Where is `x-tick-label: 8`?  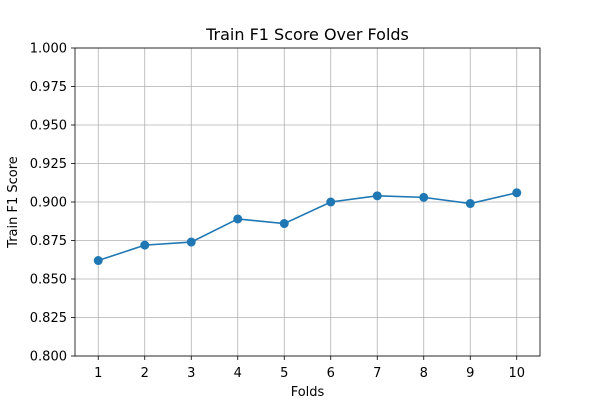
x-tick-label: 8 is located at coordinates (424, 373).